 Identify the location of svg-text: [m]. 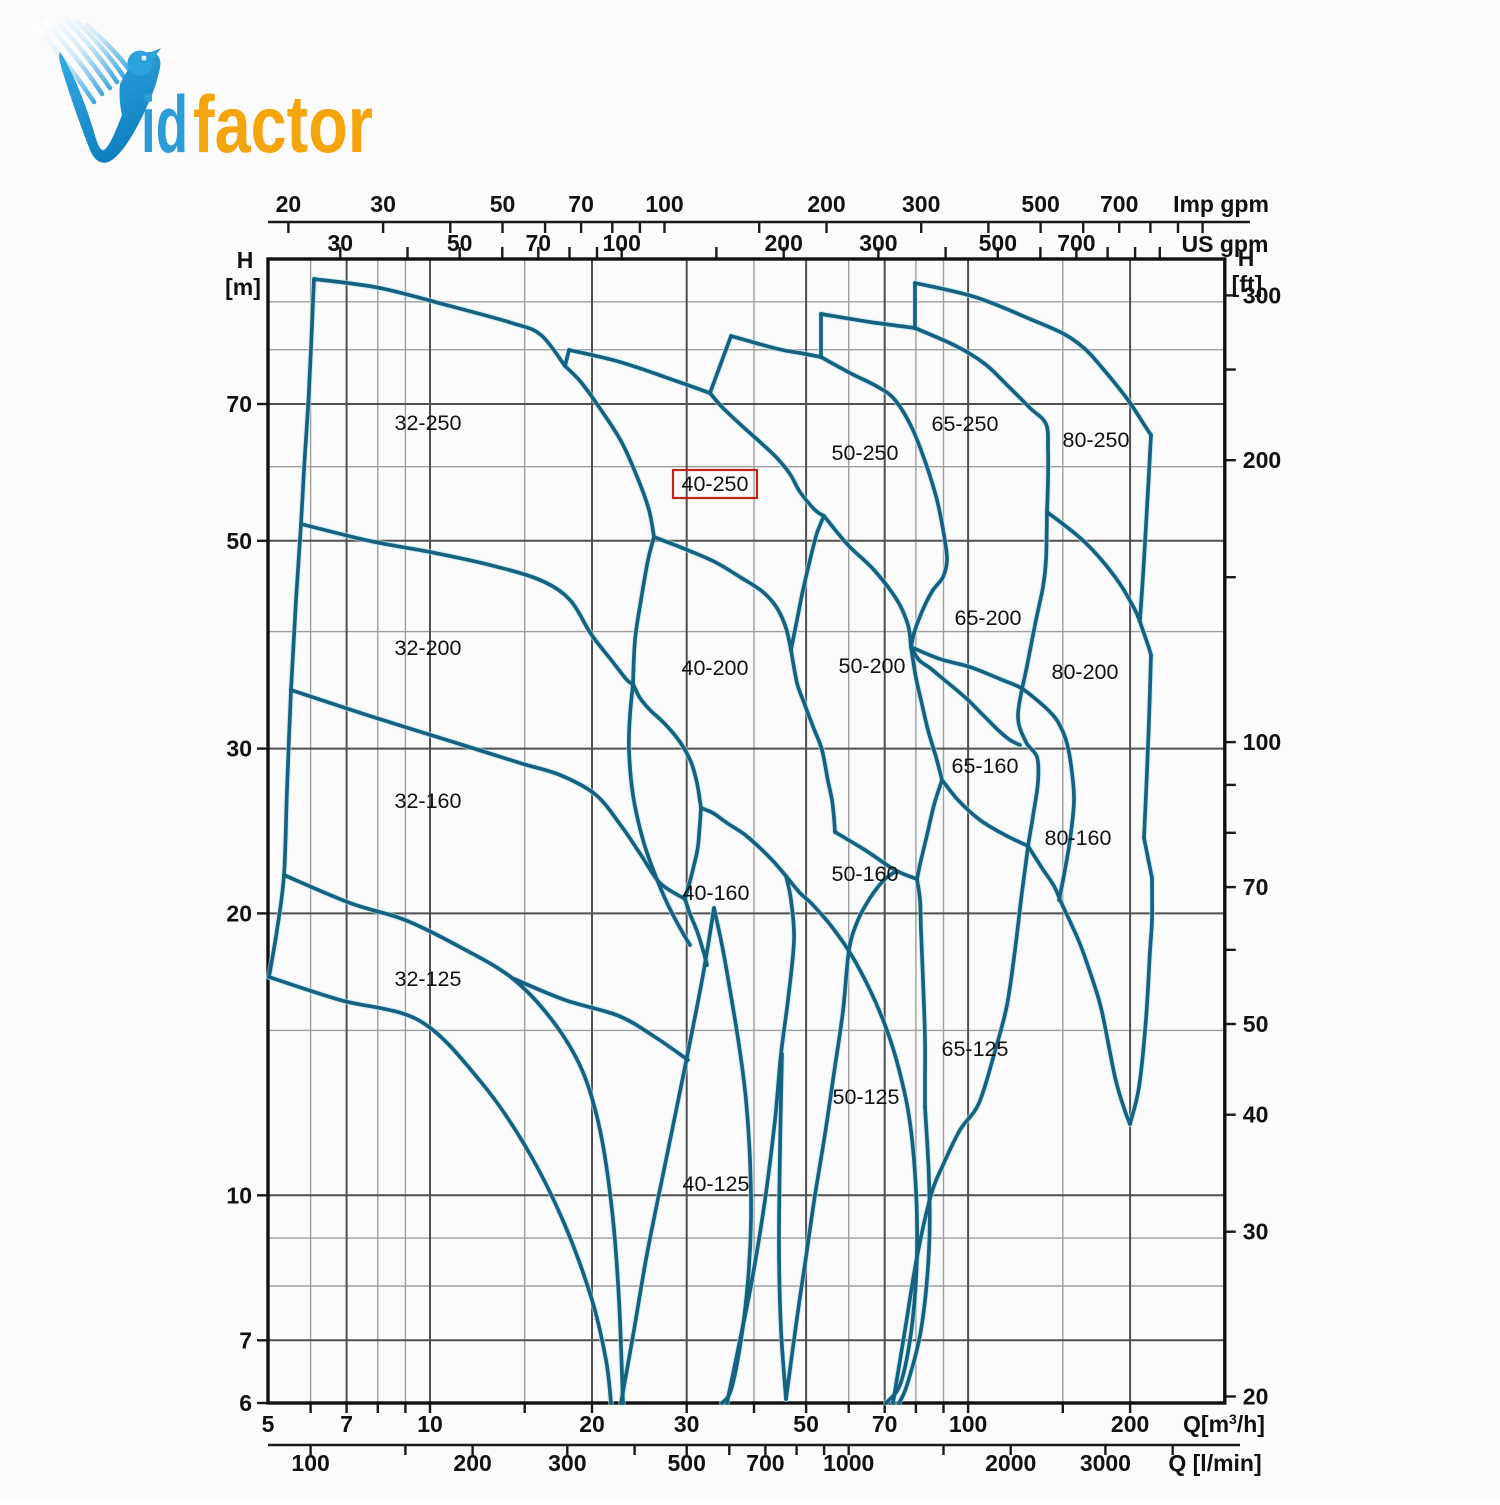
(243, 287).